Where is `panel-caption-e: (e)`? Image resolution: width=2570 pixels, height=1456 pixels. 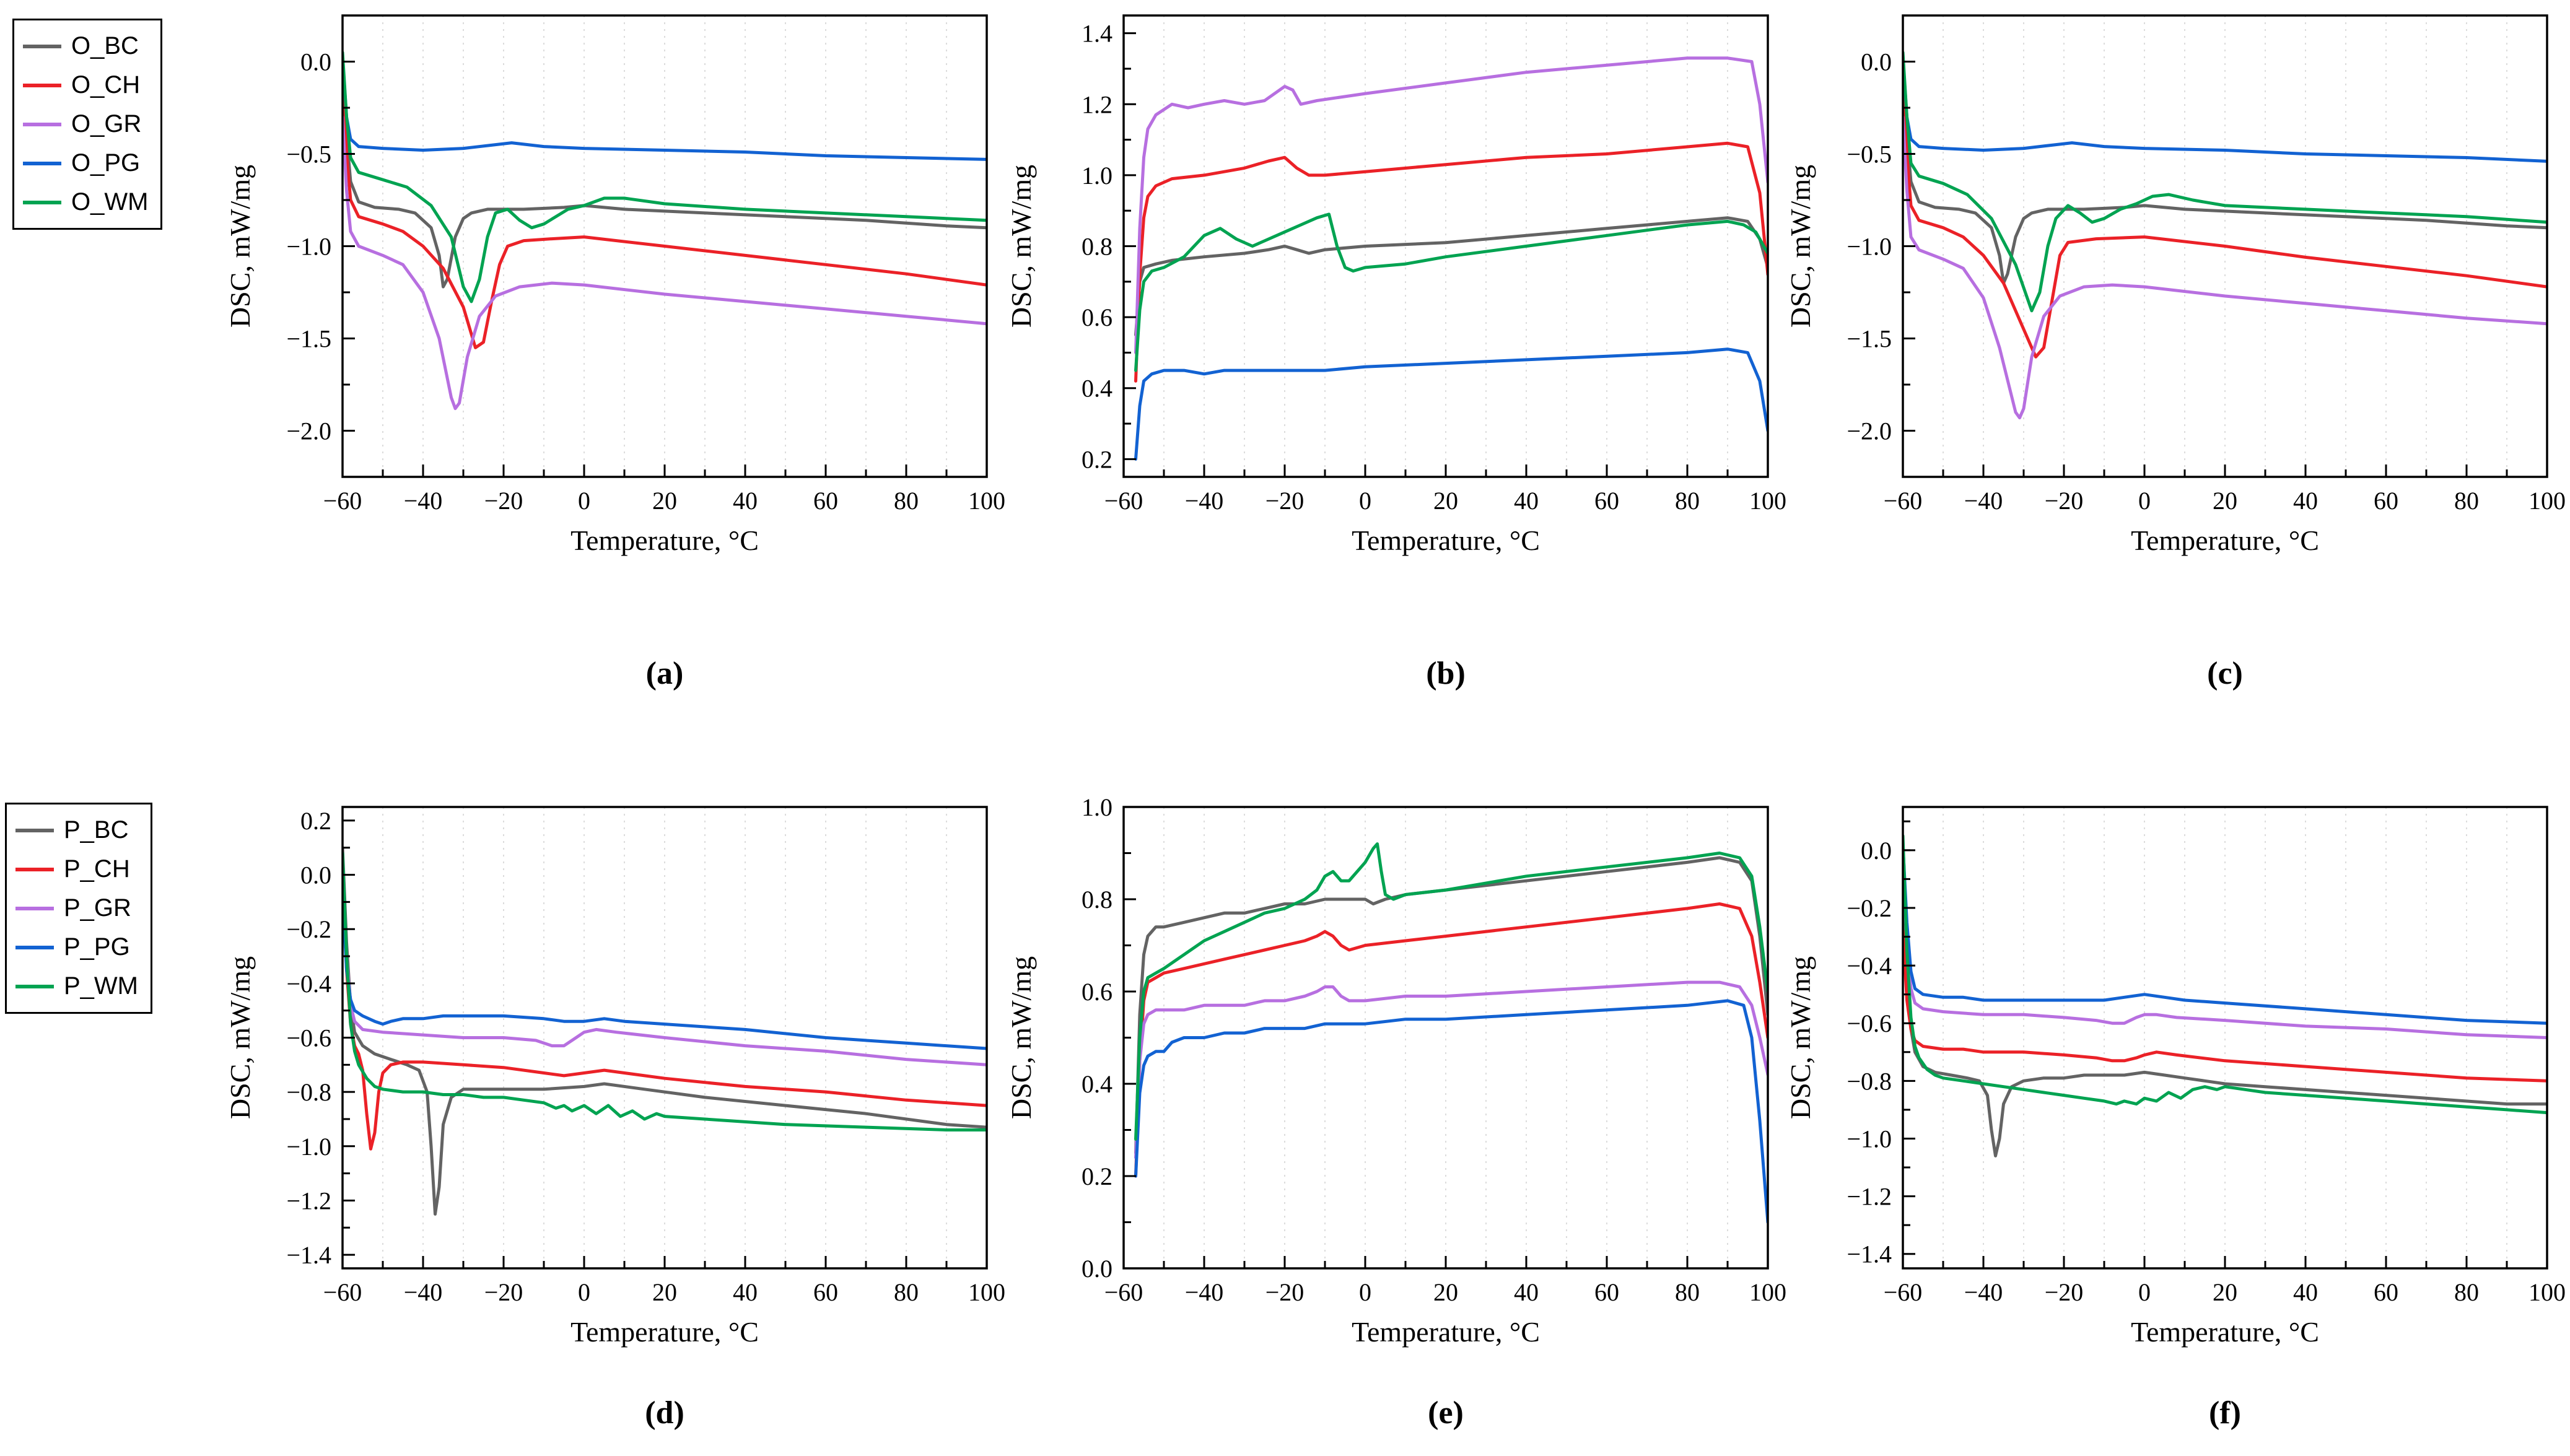 panel-caption-e: (e) is located at coordinates (1446, 1413).